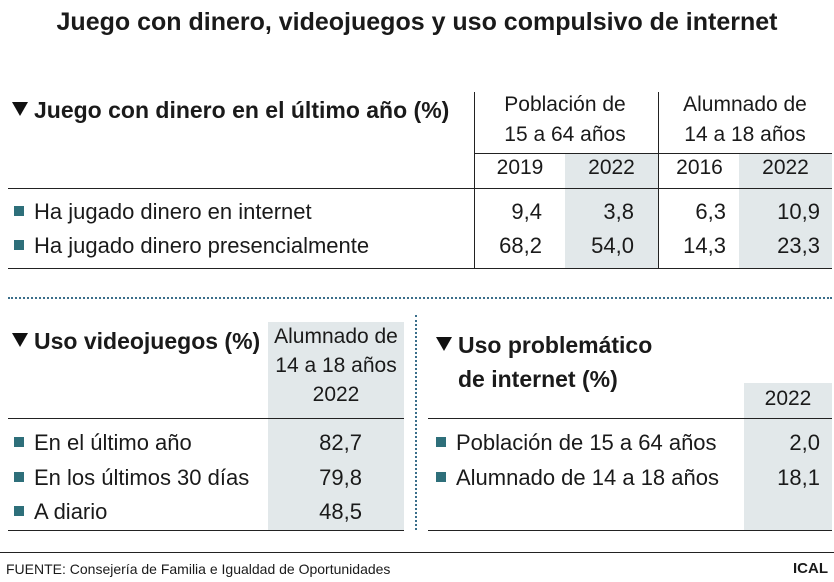 This screenshot has width=834, height=582. I want to click on section3-title-text: Uso problemático, so click(555, 345).